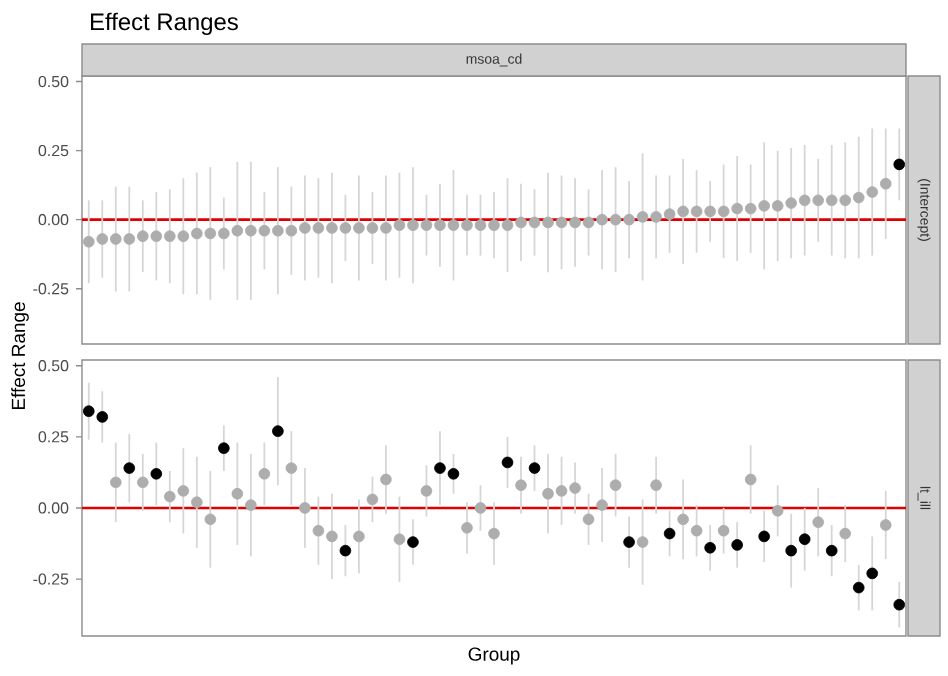 Image resolution: width=948 pixels, height=676 pixels. Describe the element at coordinates (164, 23) in the screenshot. I see `chart-title: Effect Ranges` at that location.